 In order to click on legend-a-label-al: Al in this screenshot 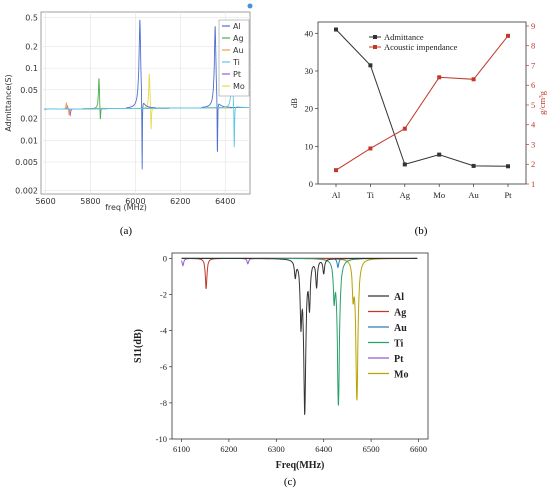, I will do `click(237, 26)`.